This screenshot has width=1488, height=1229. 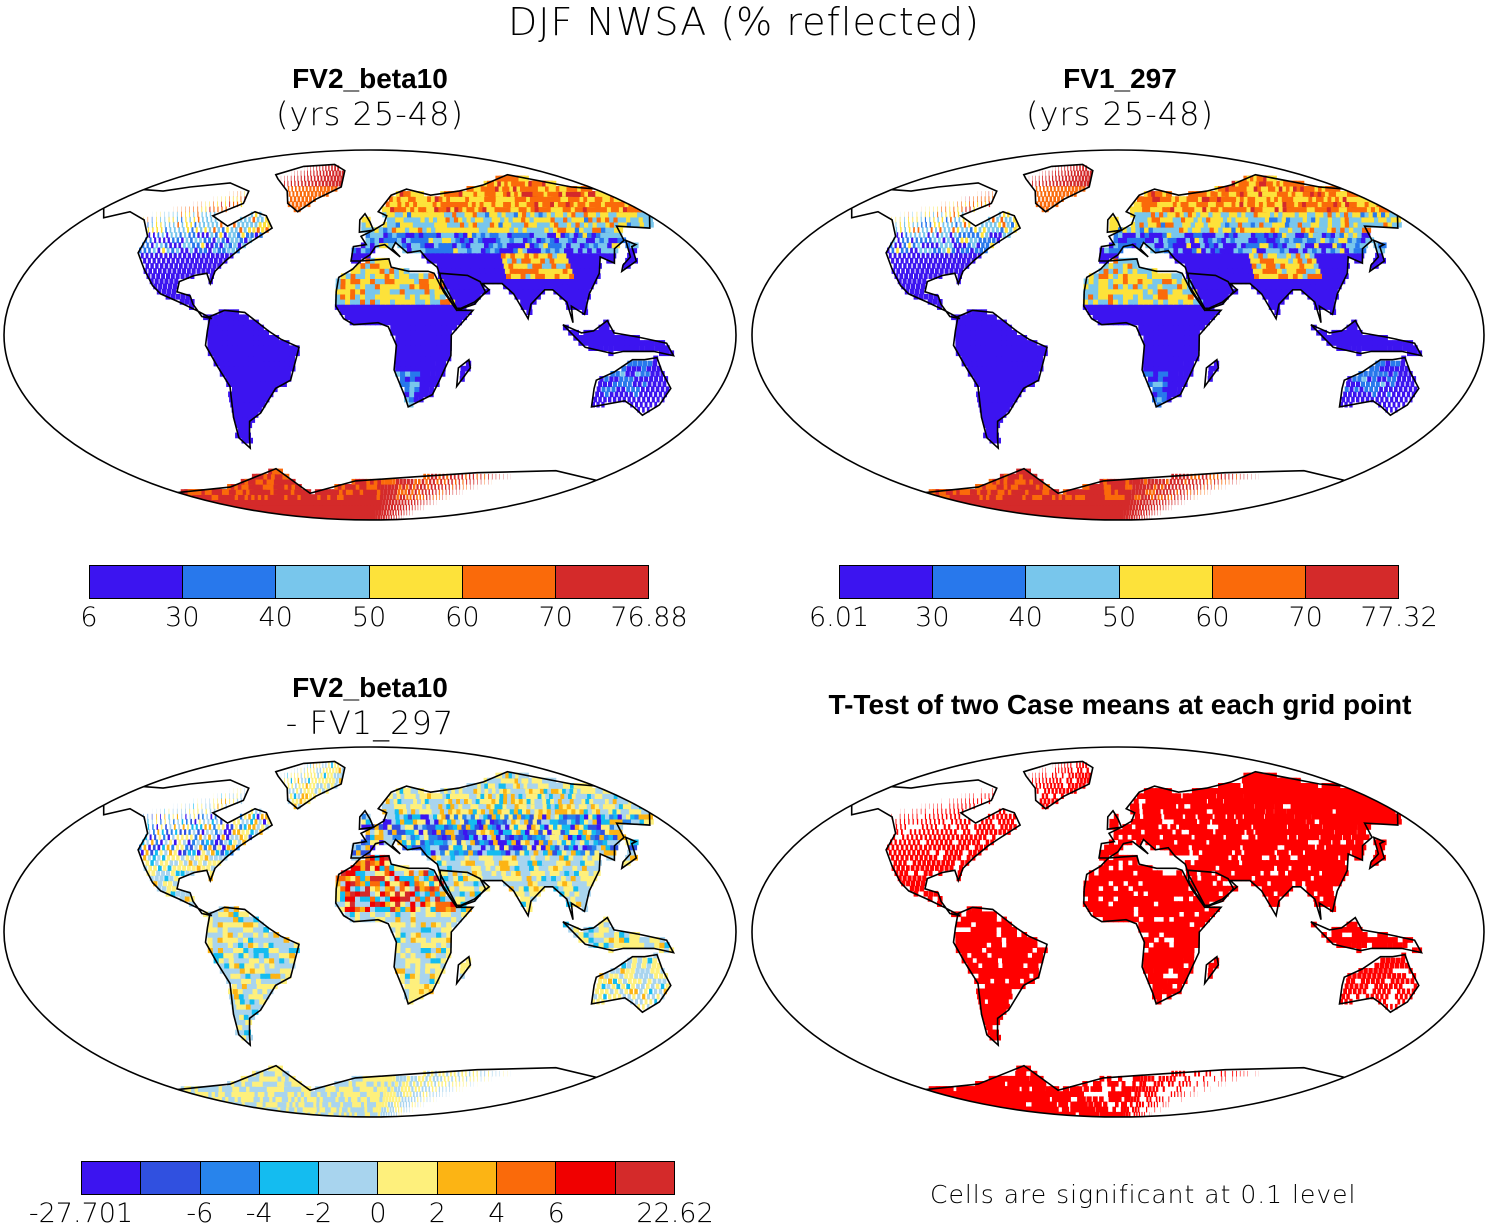 I want to click on panel-1-title: FV2_beta10 (yrs 25-48), so click(x=370, y=97).